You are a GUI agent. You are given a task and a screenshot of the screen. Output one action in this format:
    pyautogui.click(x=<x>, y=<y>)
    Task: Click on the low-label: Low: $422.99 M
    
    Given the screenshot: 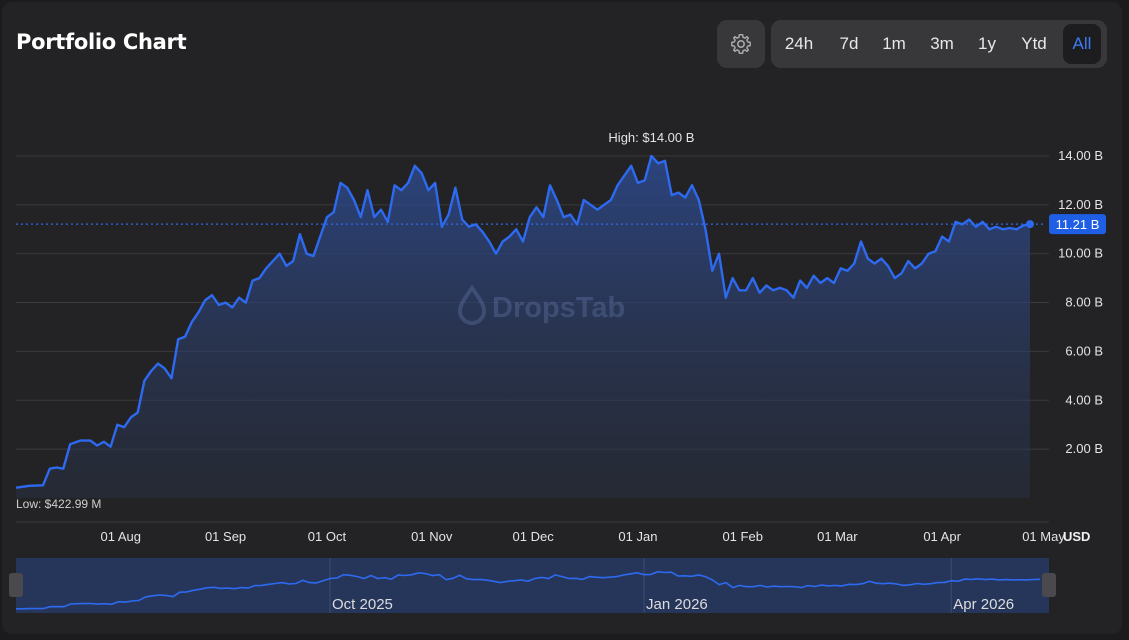 What is the action you would take?
    pyautogui.click(x=58, y=504)
    